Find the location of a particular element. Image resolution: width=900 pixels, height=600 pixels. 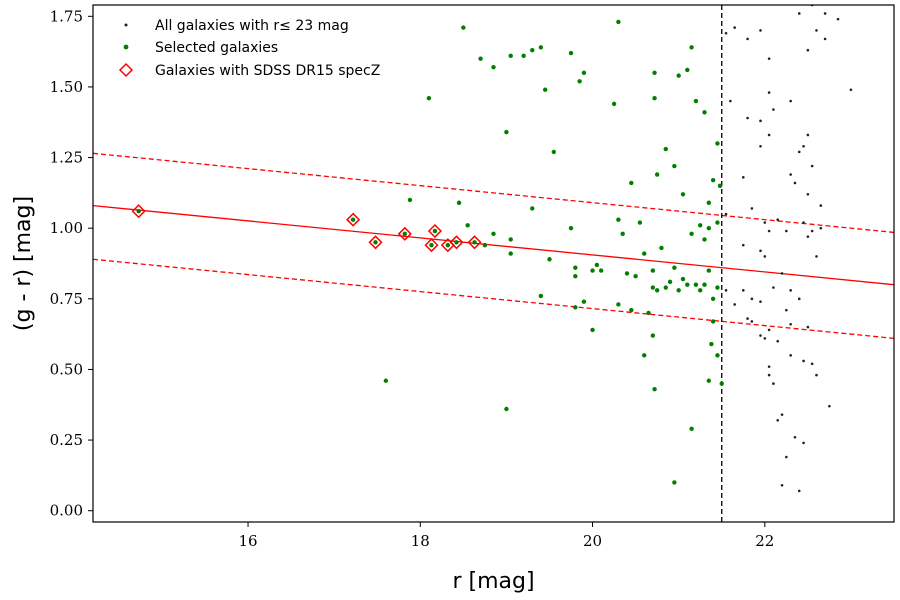

y-tick-label: 1.25 is located at coordinates (66, 158).